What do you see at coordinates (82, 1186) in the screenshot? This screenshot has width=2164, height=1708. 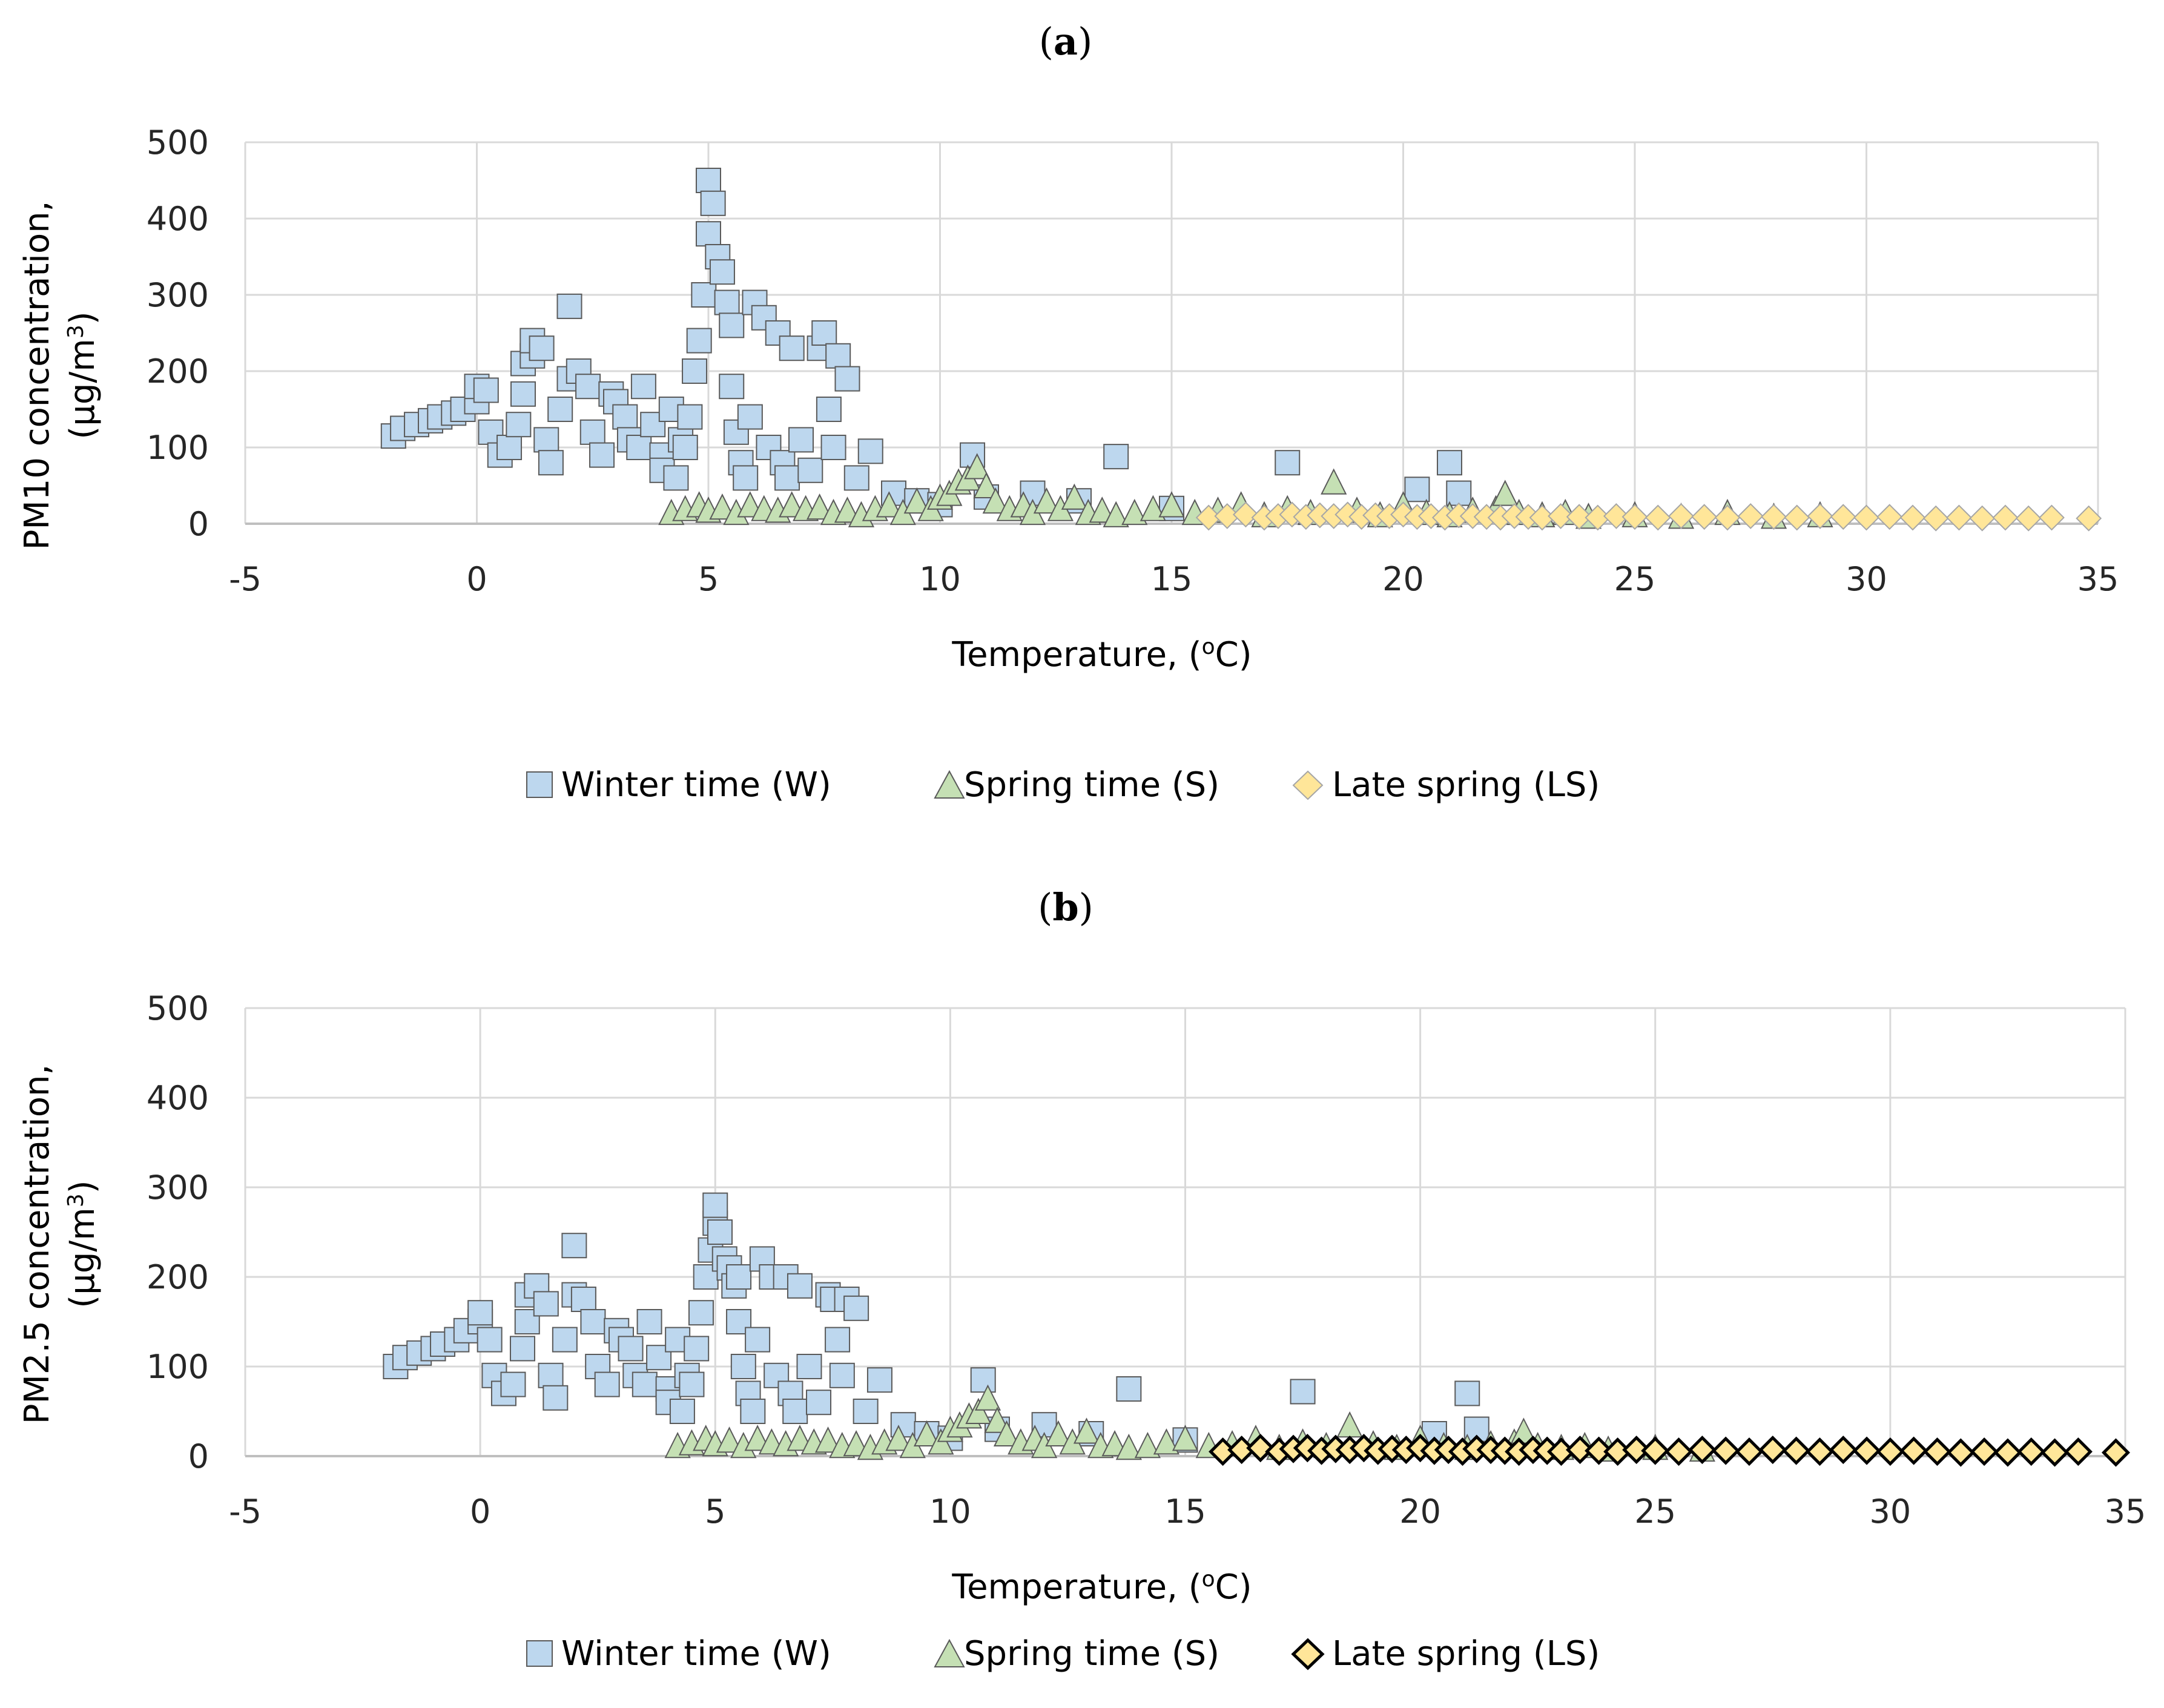 I see `y-axis-title-b-end: )` at bounding box center [82, 1186].